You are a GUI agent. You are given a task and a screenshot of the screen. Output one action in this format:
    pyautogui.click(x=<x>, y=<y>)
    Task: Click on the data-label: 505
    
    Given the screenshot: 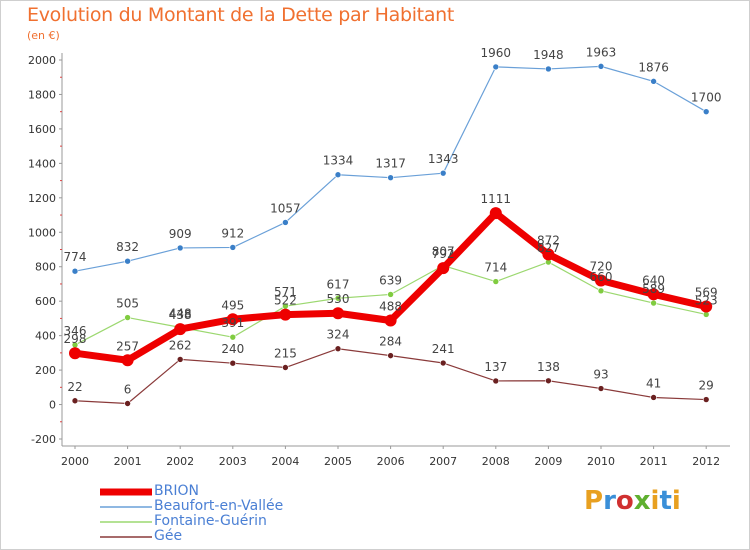 What is the action you would take?
    pyautogui.click(x=127, y=304)
    